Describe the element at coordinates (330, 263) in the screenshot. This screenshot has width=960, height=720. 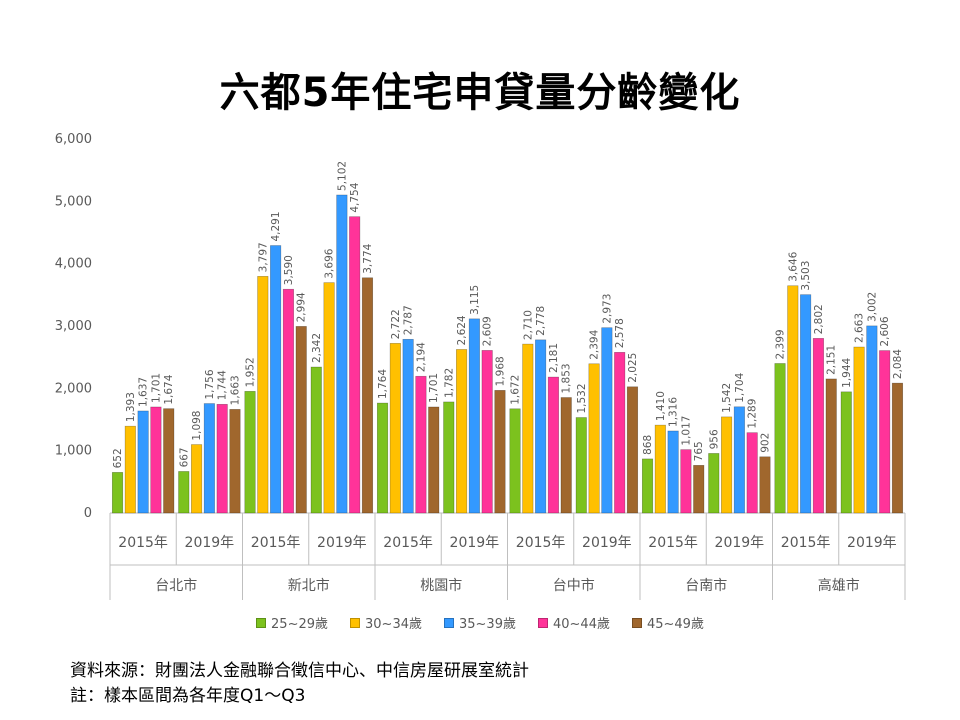
I see `data-label: 3,696` at that location.